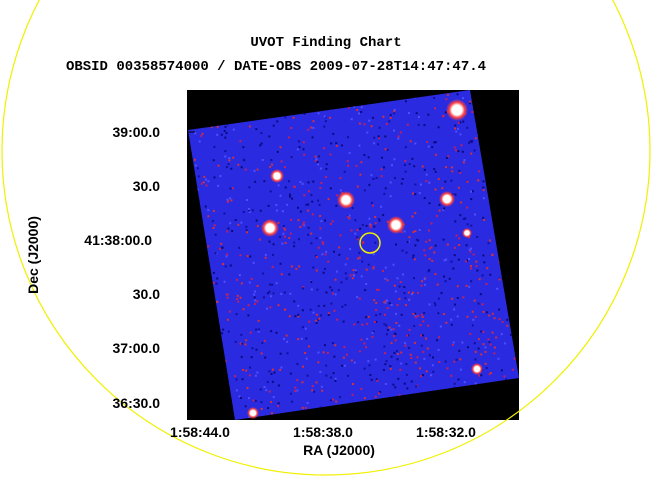 The image size is (653, 479). What do you see at coordinates (446, 432) in the screenshot?
I see `x-tick-label: 1:58:32.0` at bounding box center [446, 432].